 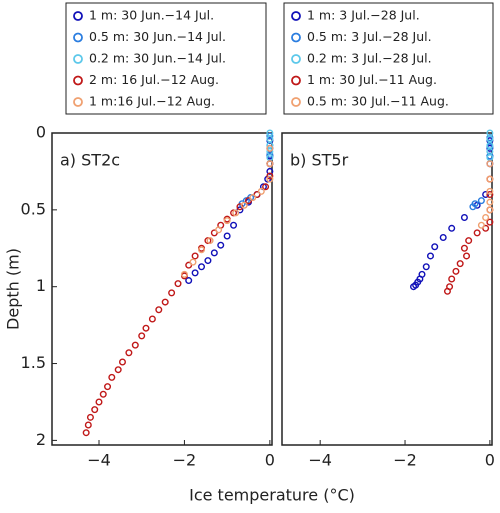 I want to click on panel-title: a) ST2c, so click(x=90, y=160).